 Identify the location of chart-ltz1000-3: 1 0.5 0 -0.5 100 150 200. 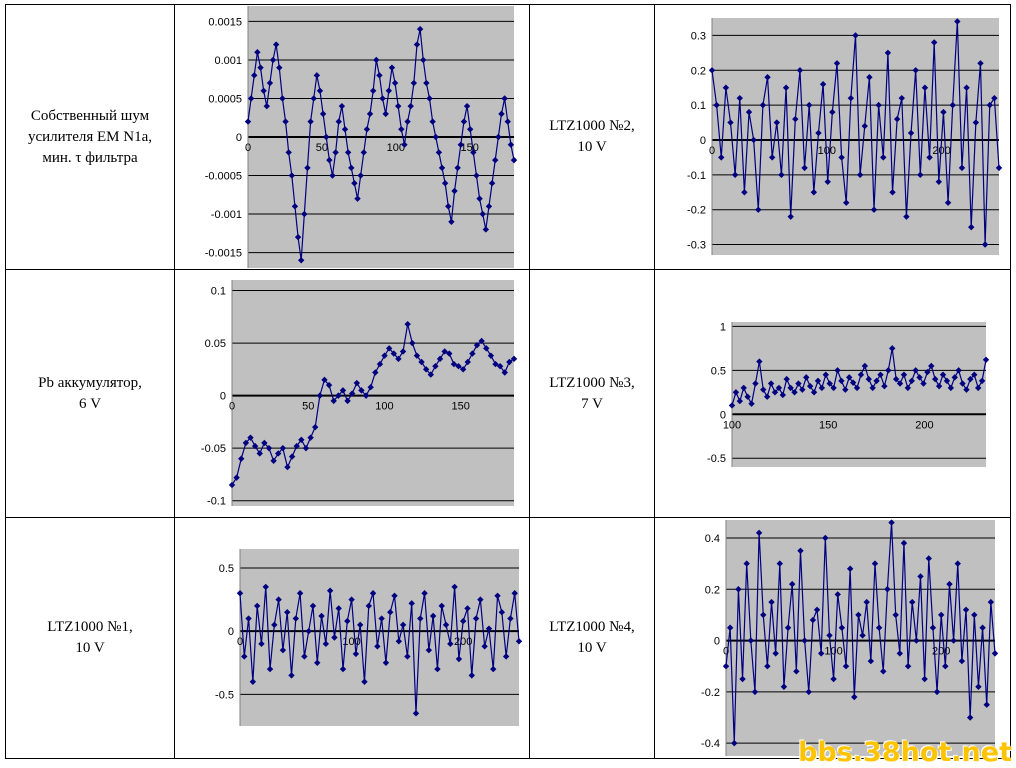
(848, 394).